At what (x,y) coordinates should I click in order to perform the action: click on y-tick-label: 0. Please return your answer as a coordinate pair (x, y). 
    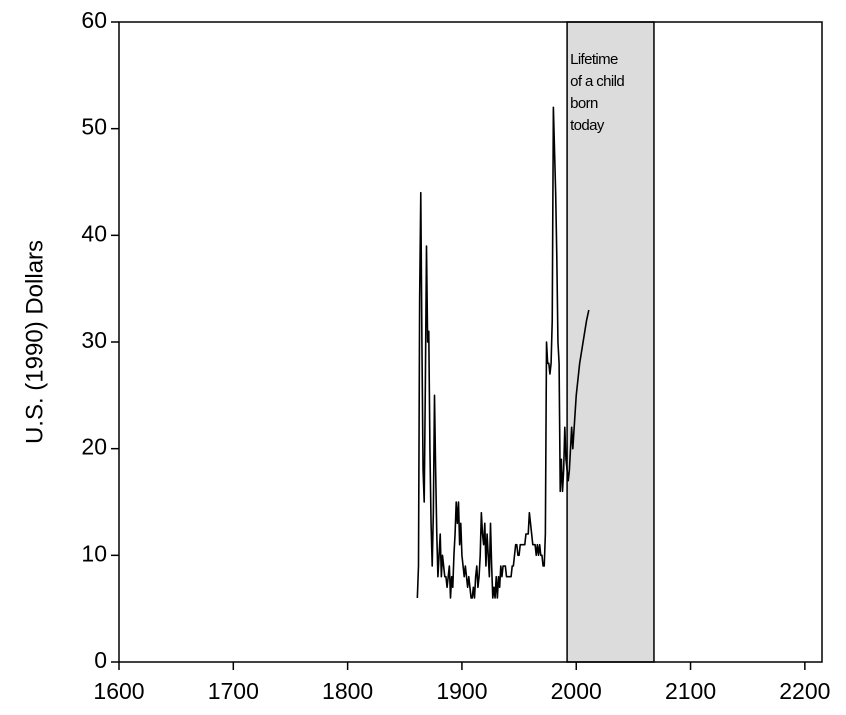
    Looking at the image, I should click on (100, 660).